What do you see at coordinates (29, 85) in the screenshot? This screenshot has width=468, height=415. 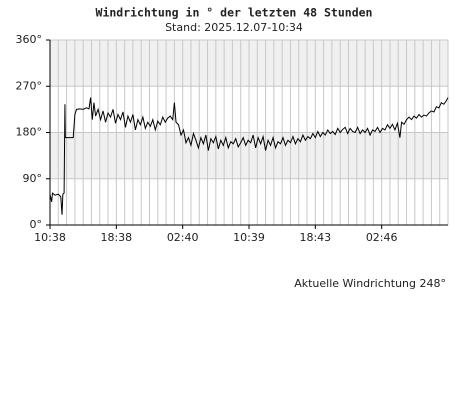 I see `y-tick-label: 270°` at bounding box center [29, 85].